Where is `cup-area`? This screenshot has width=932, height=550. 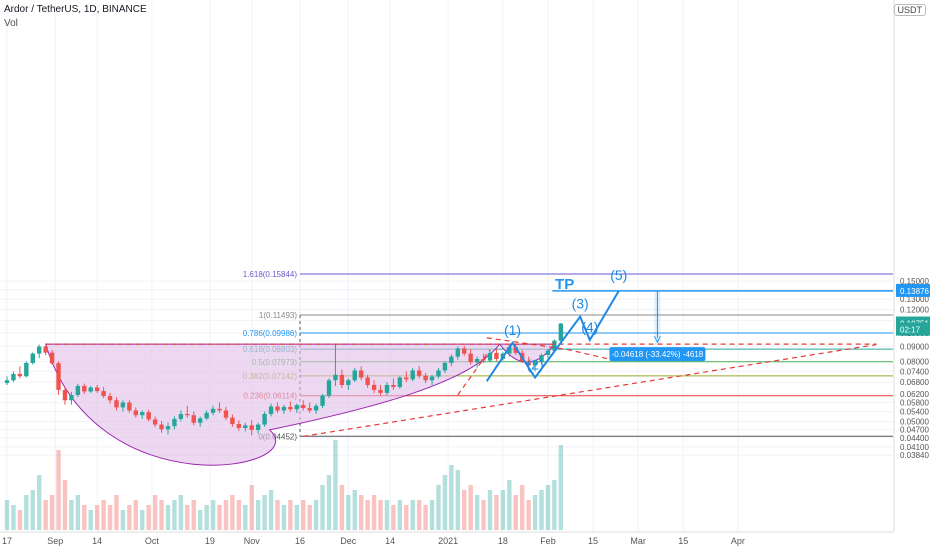
cup-area is located at coordinates (272, 404).